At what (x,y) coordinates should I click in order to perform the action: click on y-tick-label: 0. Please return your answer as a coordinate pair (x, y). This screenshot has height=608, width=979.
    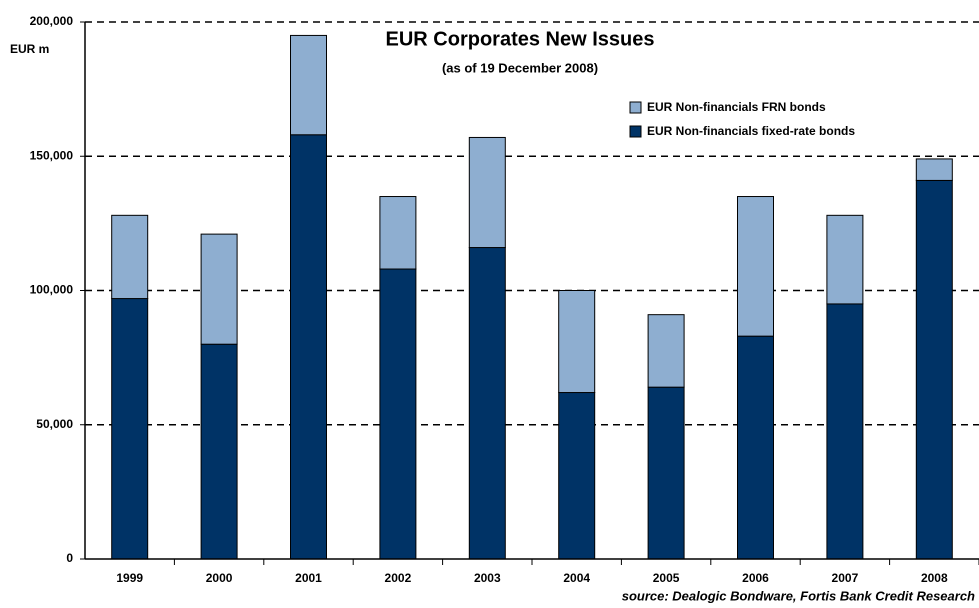
    Looking at the image, I should click on (69, 558).